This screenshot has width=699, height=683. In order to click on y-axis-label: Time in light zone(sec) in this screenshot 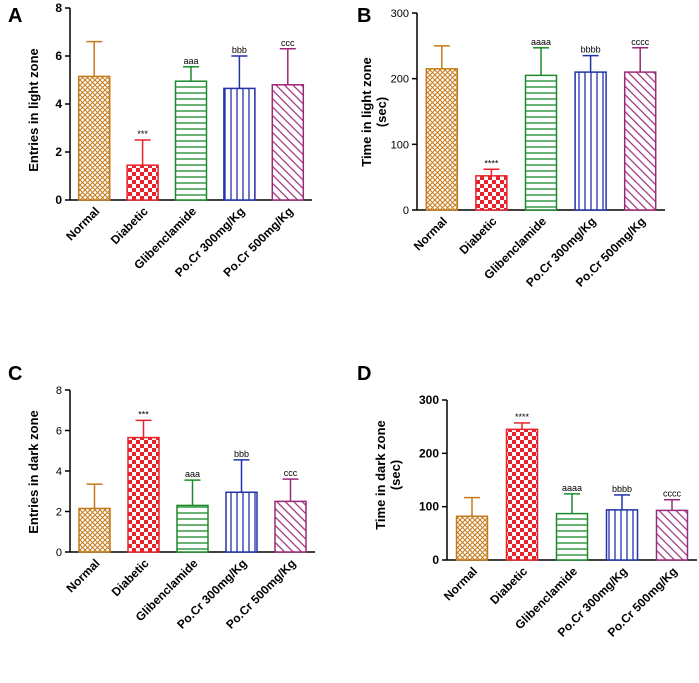, I will do `click(374, 112)`.